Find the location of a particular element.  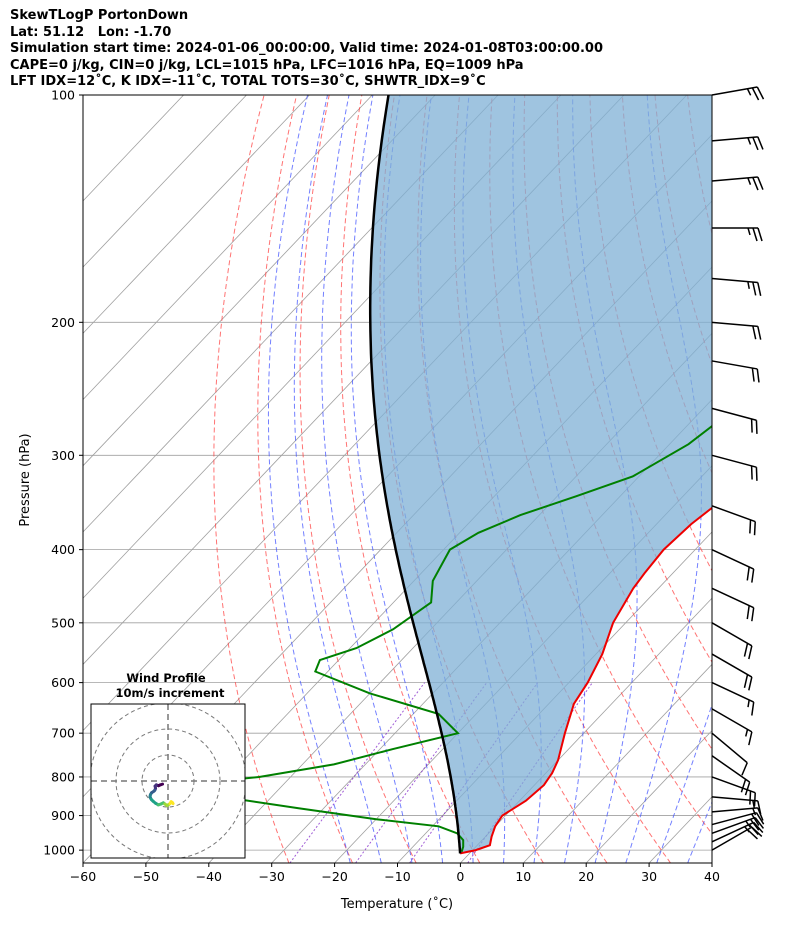

hodograph-title: Wind Profile is located at coordinates (166, 678).